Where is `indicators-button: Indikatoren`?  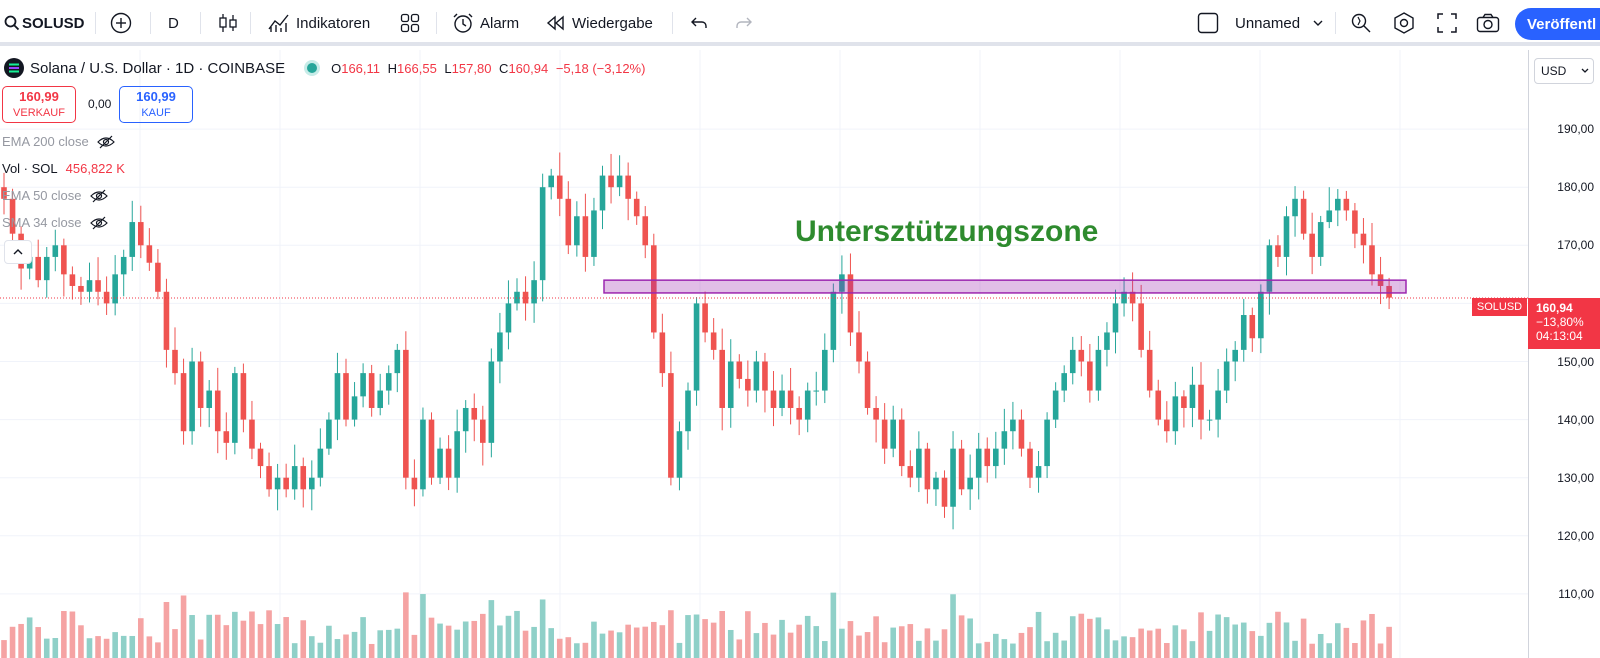 indicators-button: Indikatoren is located at coordinates (319, 23).